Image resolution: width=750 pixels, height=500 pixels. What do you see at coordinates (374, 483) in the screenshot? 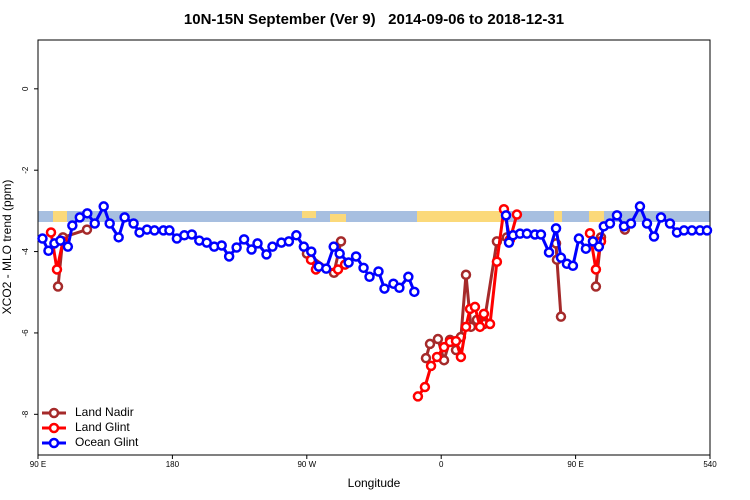
I see `x-axis-label: Longitude` at bounding box center [374, 483].